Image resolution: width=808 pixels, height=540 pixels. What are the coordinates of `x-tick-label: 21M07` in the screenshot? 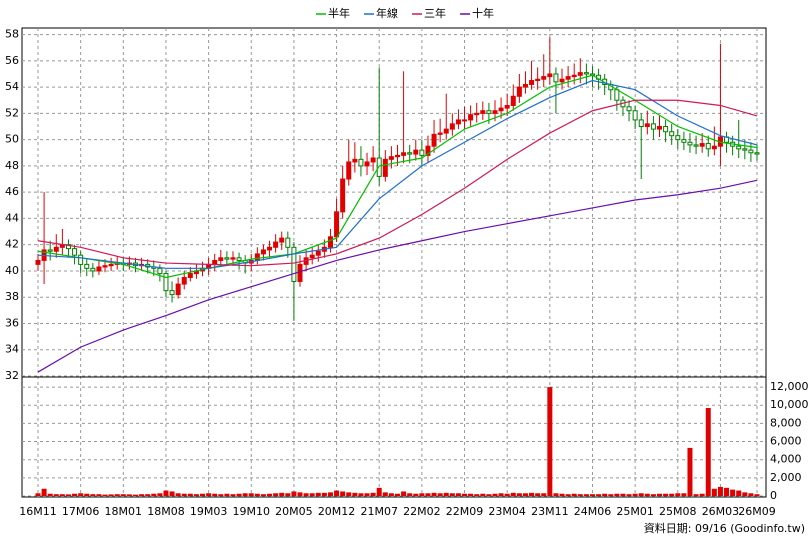 It's located at (379, 511).